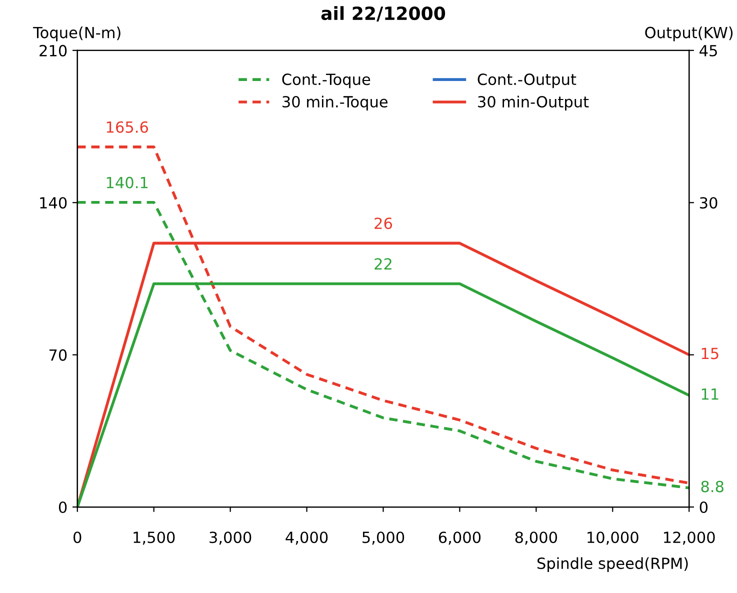 This screenshot has height=593, width=737. I want to click on y2-axis-title: Output(KW), so click(689, 34).